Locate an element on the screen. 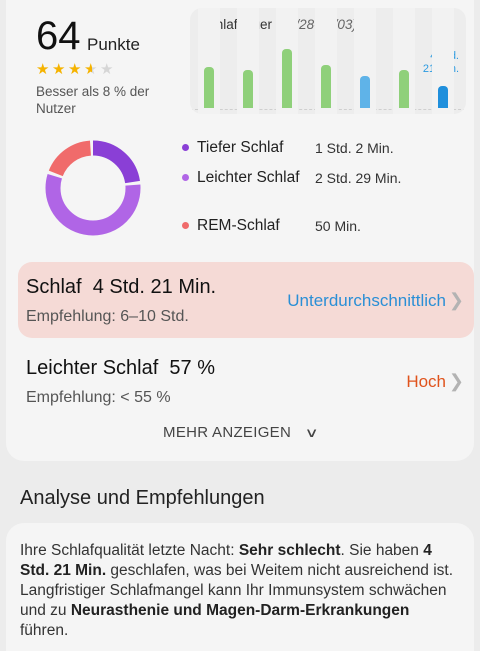 This screenshot has height=651, width=480. light-sleep-recommendation: Empfehlung: < 55 % is located at coordinates (98, 397).